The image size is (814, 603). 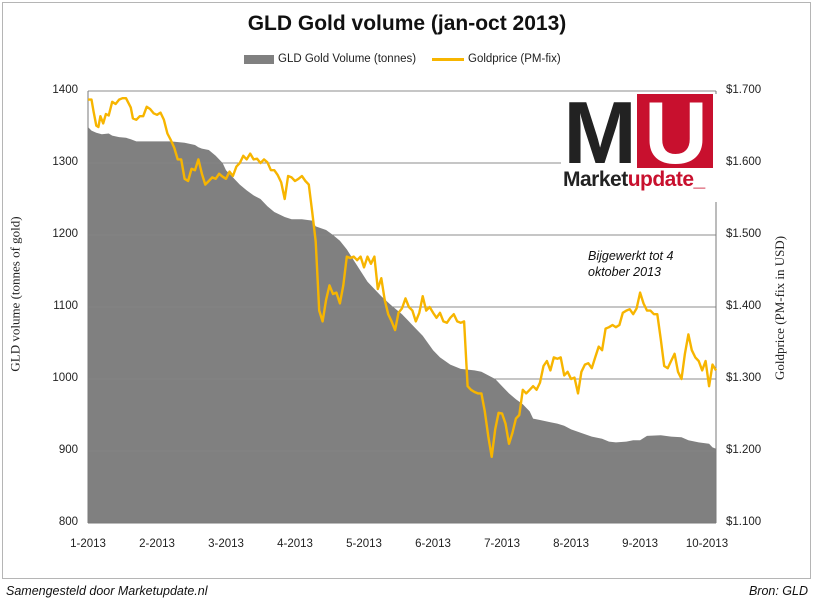 I want to click on y-left-tick-label: 1300, so click(x=65, y=162).